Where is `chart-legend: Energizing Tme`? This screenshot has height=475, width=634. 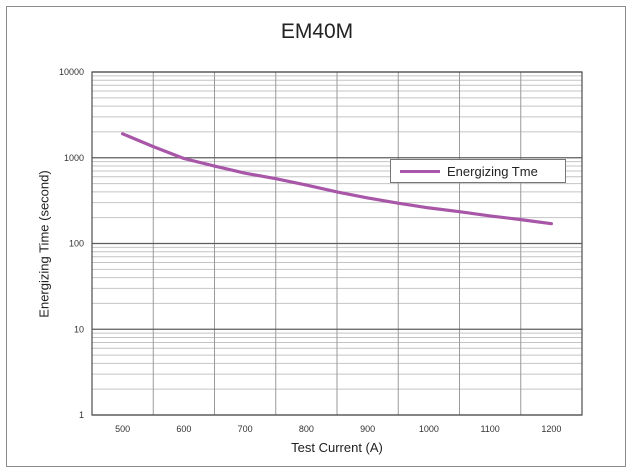
chart-legend: Energizing Tme is located at coordinates (478, 171).